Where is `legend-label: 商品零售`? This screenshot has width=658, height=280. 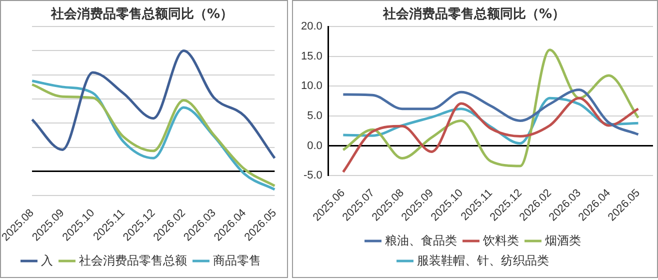 legend-label: 商品零售 is located at coordinates (237, 260).